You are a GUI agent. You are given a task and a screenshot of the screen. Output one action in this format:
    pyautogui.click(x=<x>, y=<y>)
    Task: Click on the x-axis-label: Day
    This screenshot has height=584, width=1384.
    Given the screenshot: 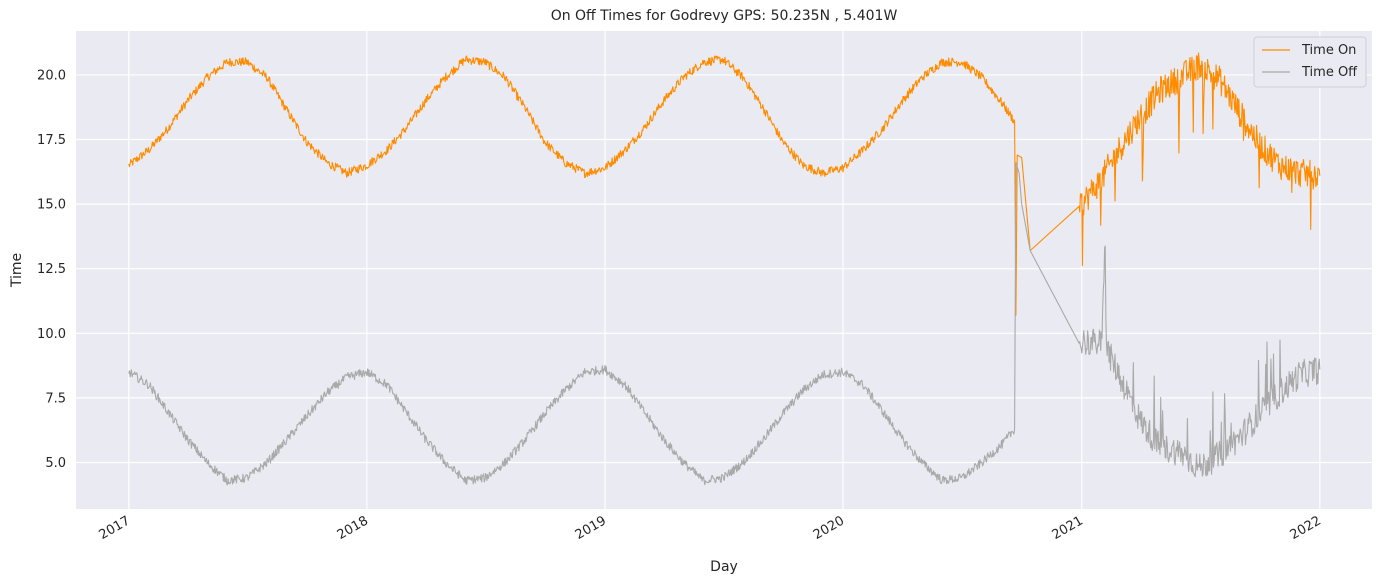 What is the action you would take?
    pyautogui.click(x=724, y=567)
    